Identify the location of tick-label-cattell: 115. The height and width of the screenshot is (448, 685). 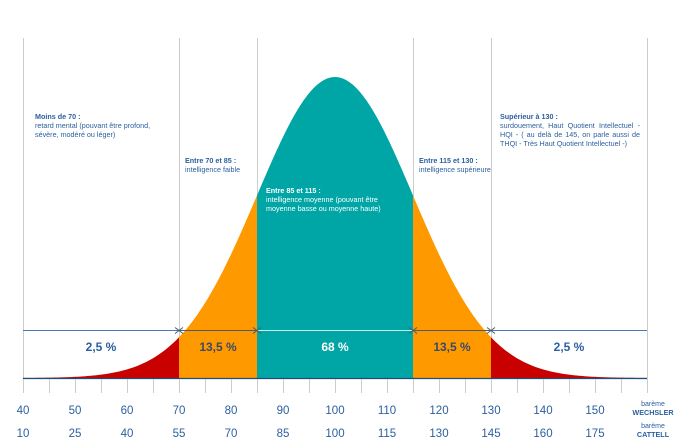
(387, 434).